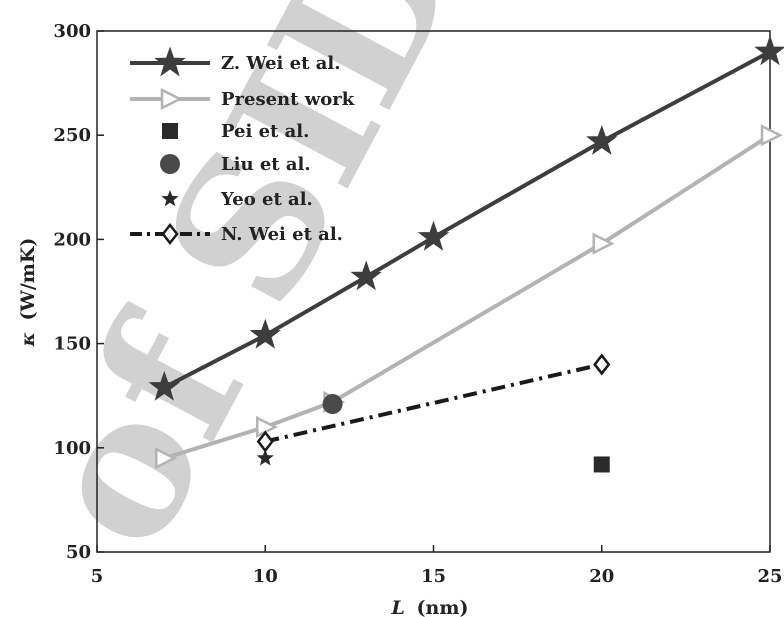 The image size is (784, 617). Describe the element at coordinates (72, 344) in the screenshot. I see `y-tick-label: 150` at that location.